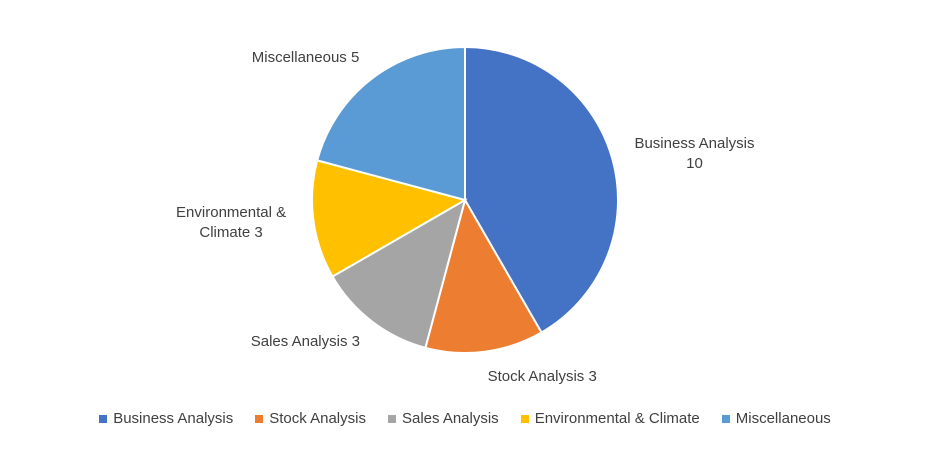 The image size is (930, 450). I want to click on legend-item: Environmental & Climate, so click(610, 418).